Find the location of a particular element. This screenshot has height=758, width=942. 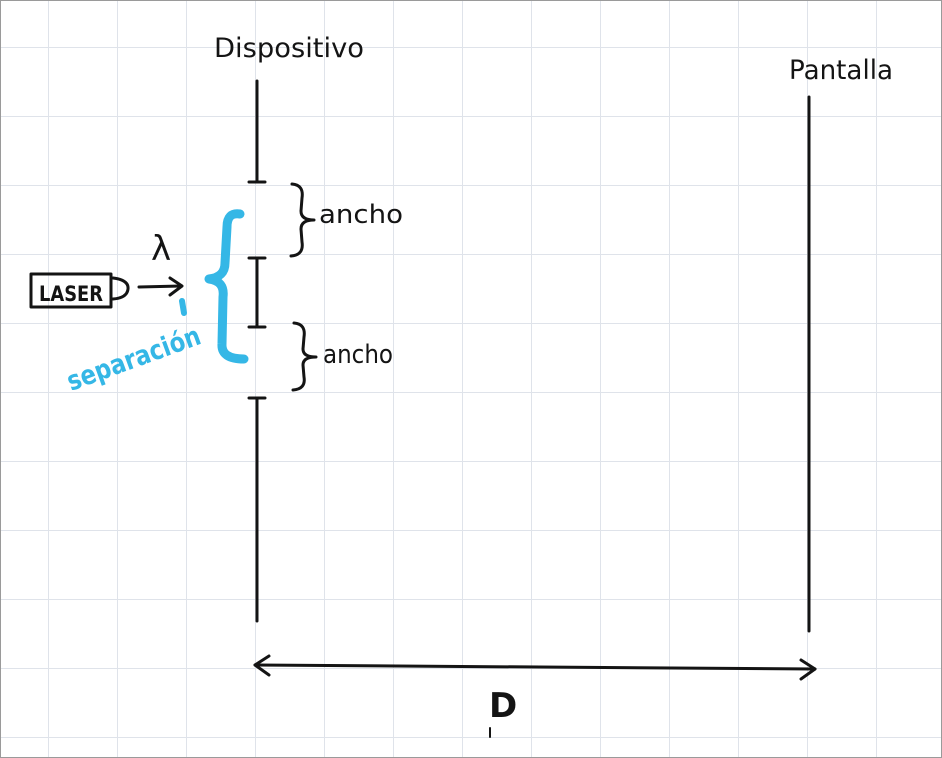

separation-label: separación is located at coordinates (134, 359).